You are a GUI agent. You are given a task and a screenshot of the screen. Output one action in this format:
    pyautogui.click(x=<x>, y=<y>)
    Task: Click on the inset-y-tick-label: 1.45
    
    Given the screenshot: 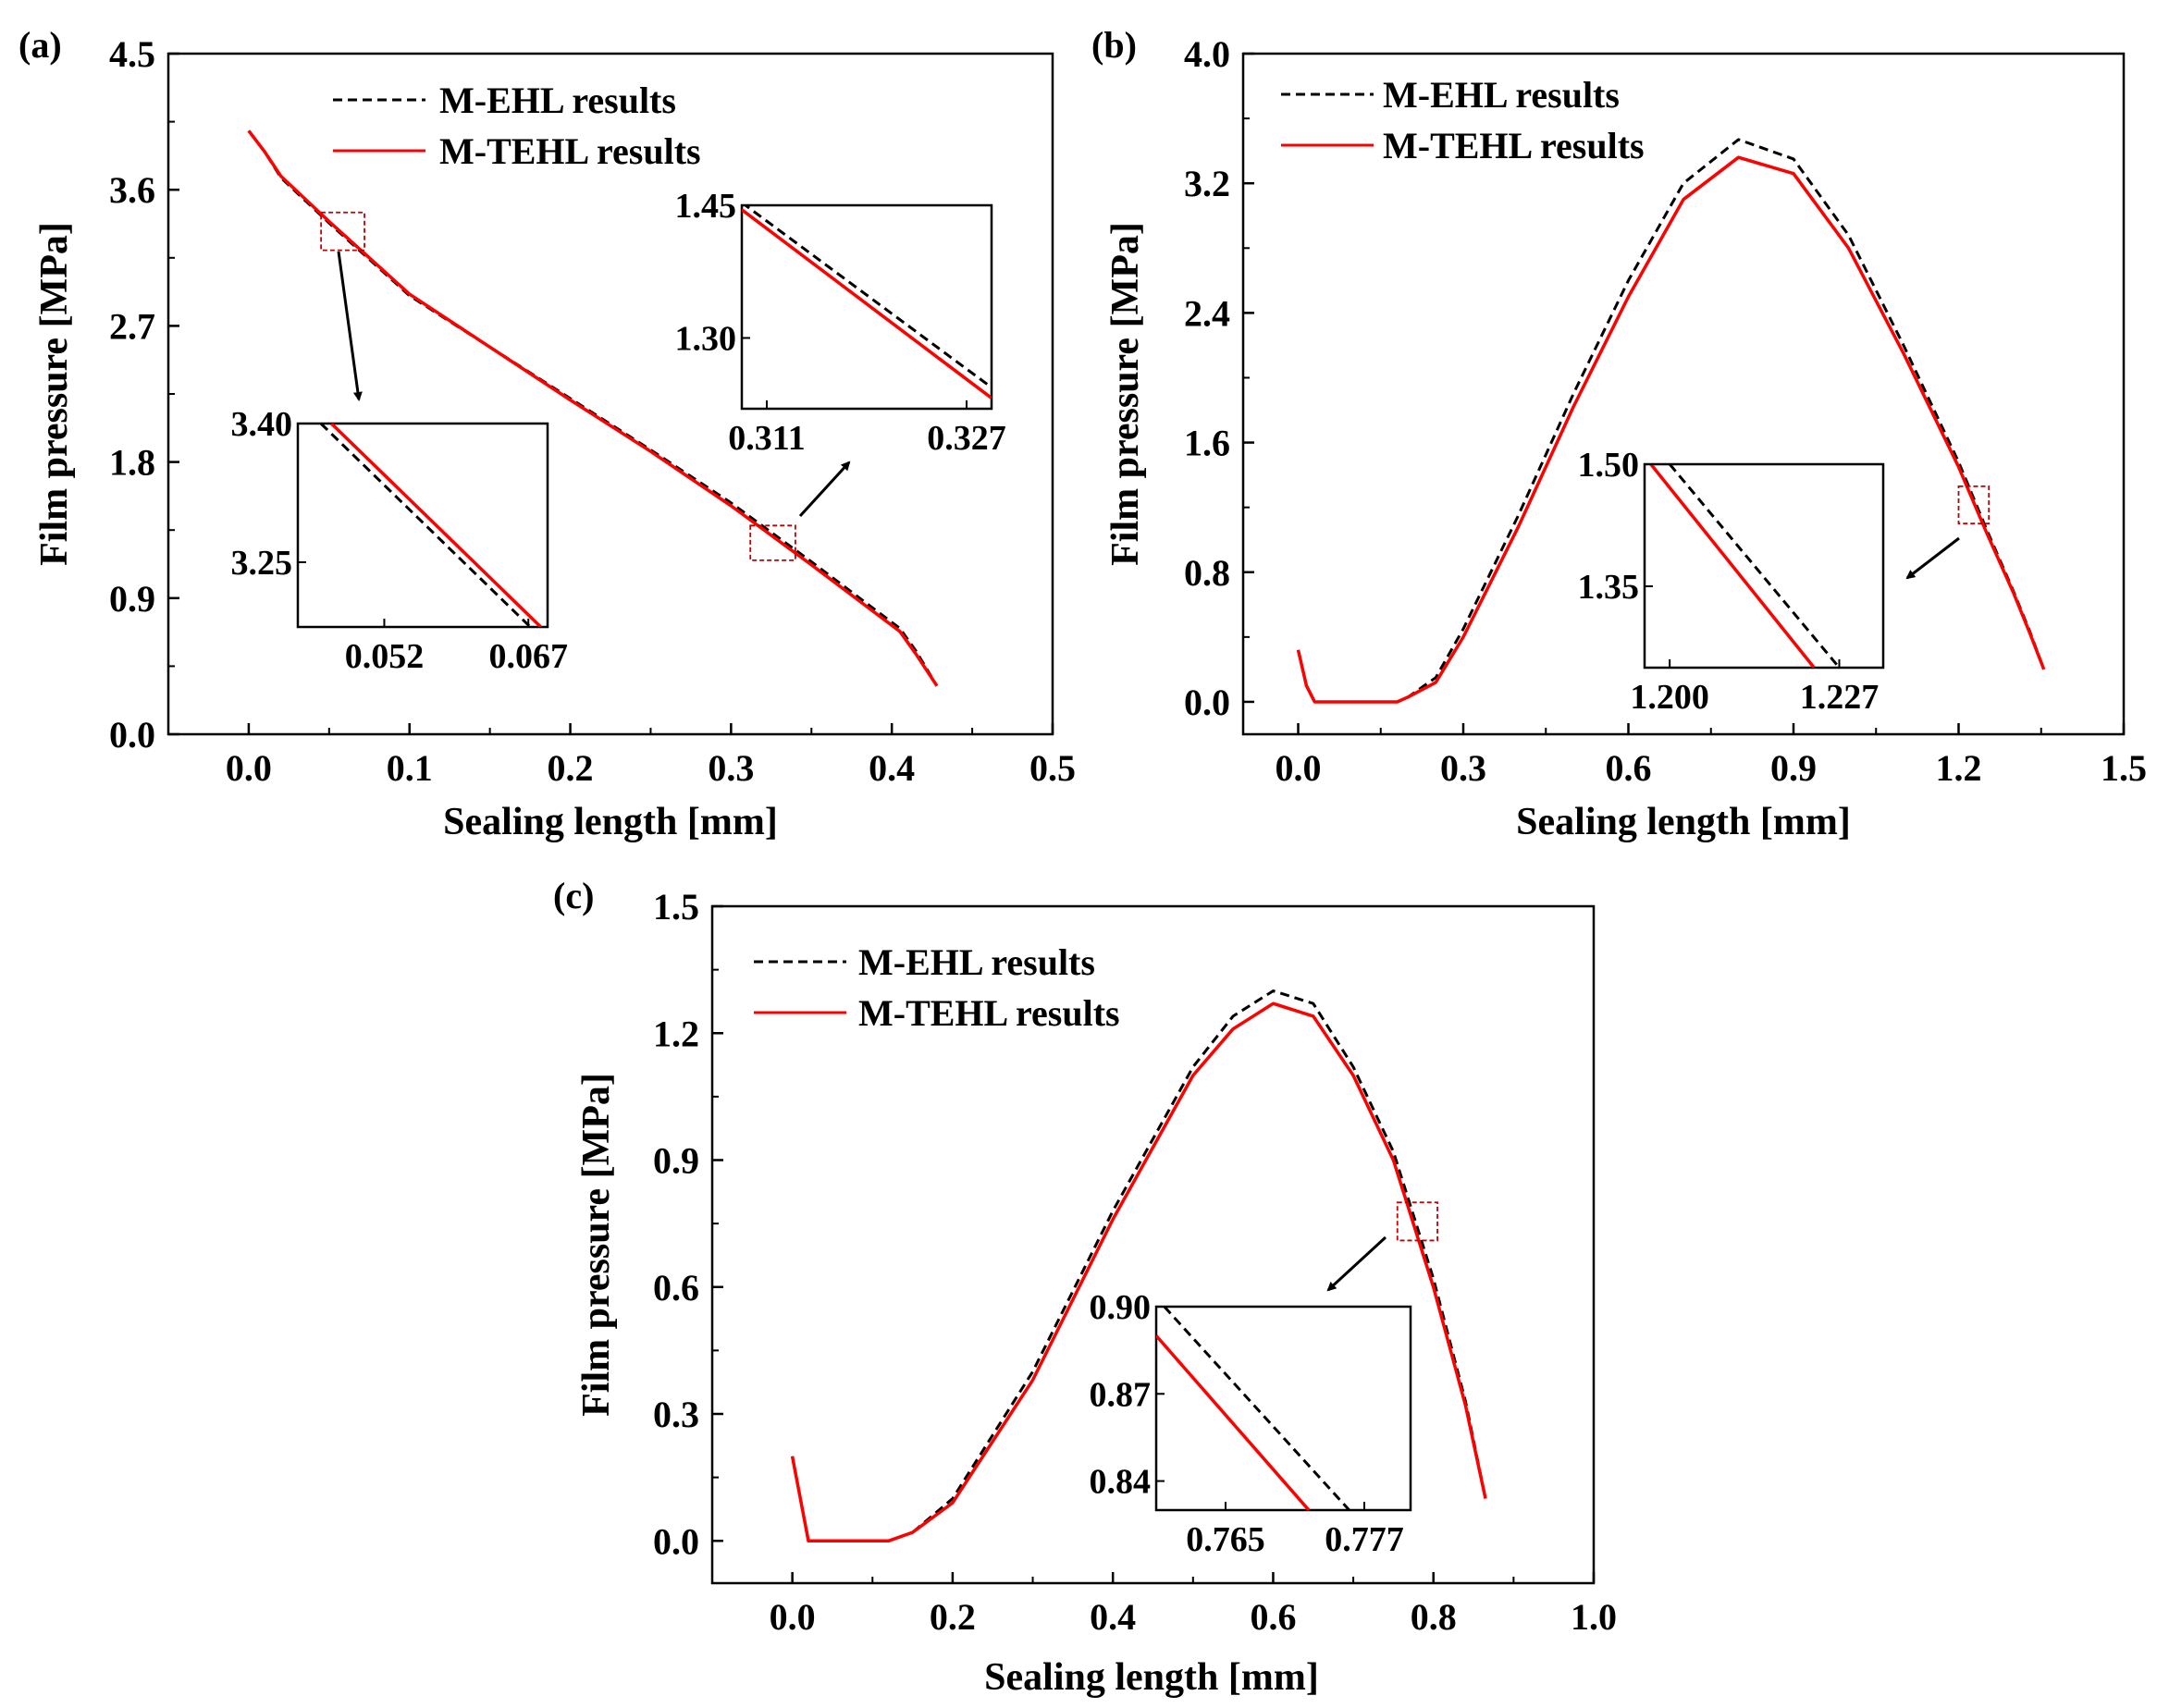 What is the action you would take?
    pyautogui.click(x=706, y=206)
    